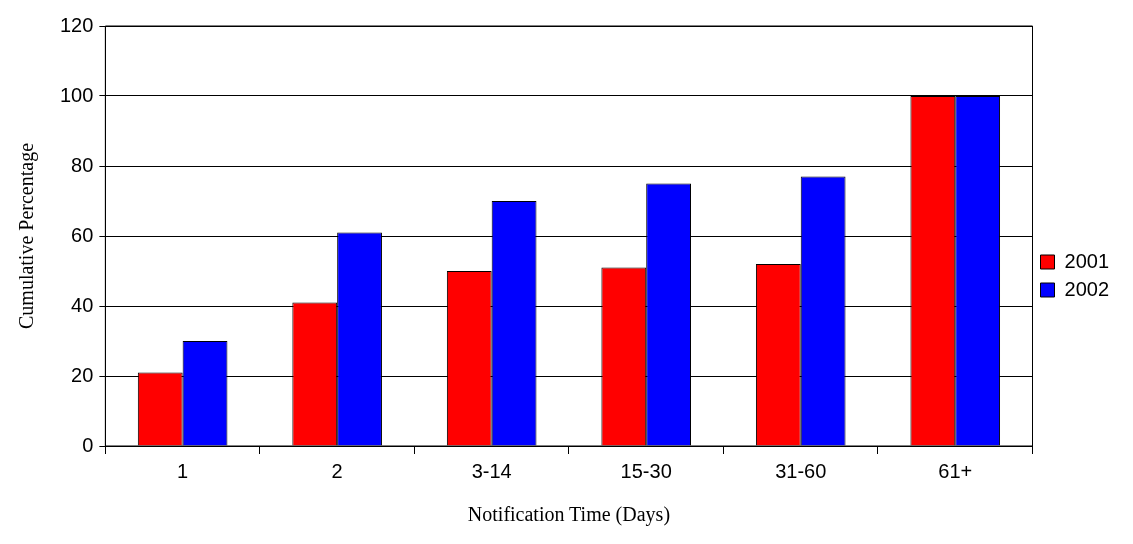 Image resolution: width=1133 pixels, height=544 pixels. Describe the element at coordinates (76, 94) in the screenshot. I see `y-tick-label: 100` at that location.